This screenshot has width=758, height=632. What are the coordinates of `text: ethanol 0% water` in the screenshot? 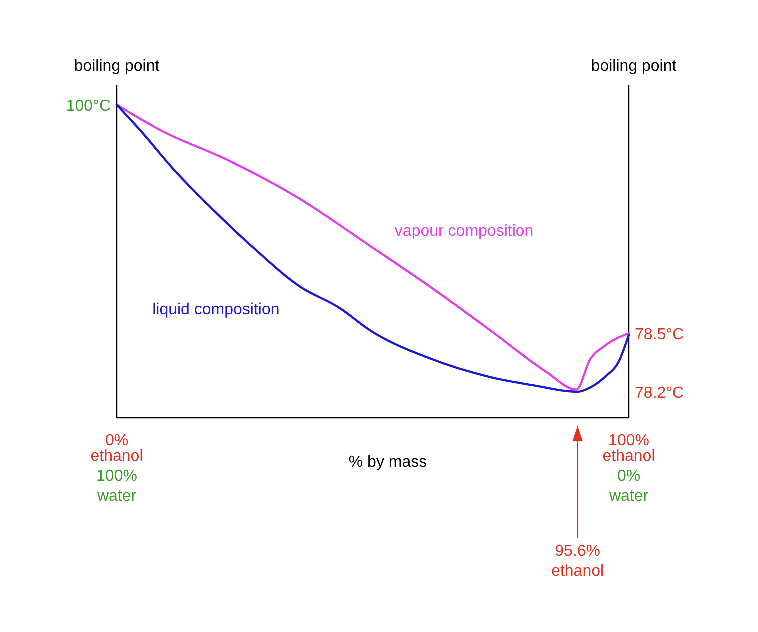 It's located at (629, 476).